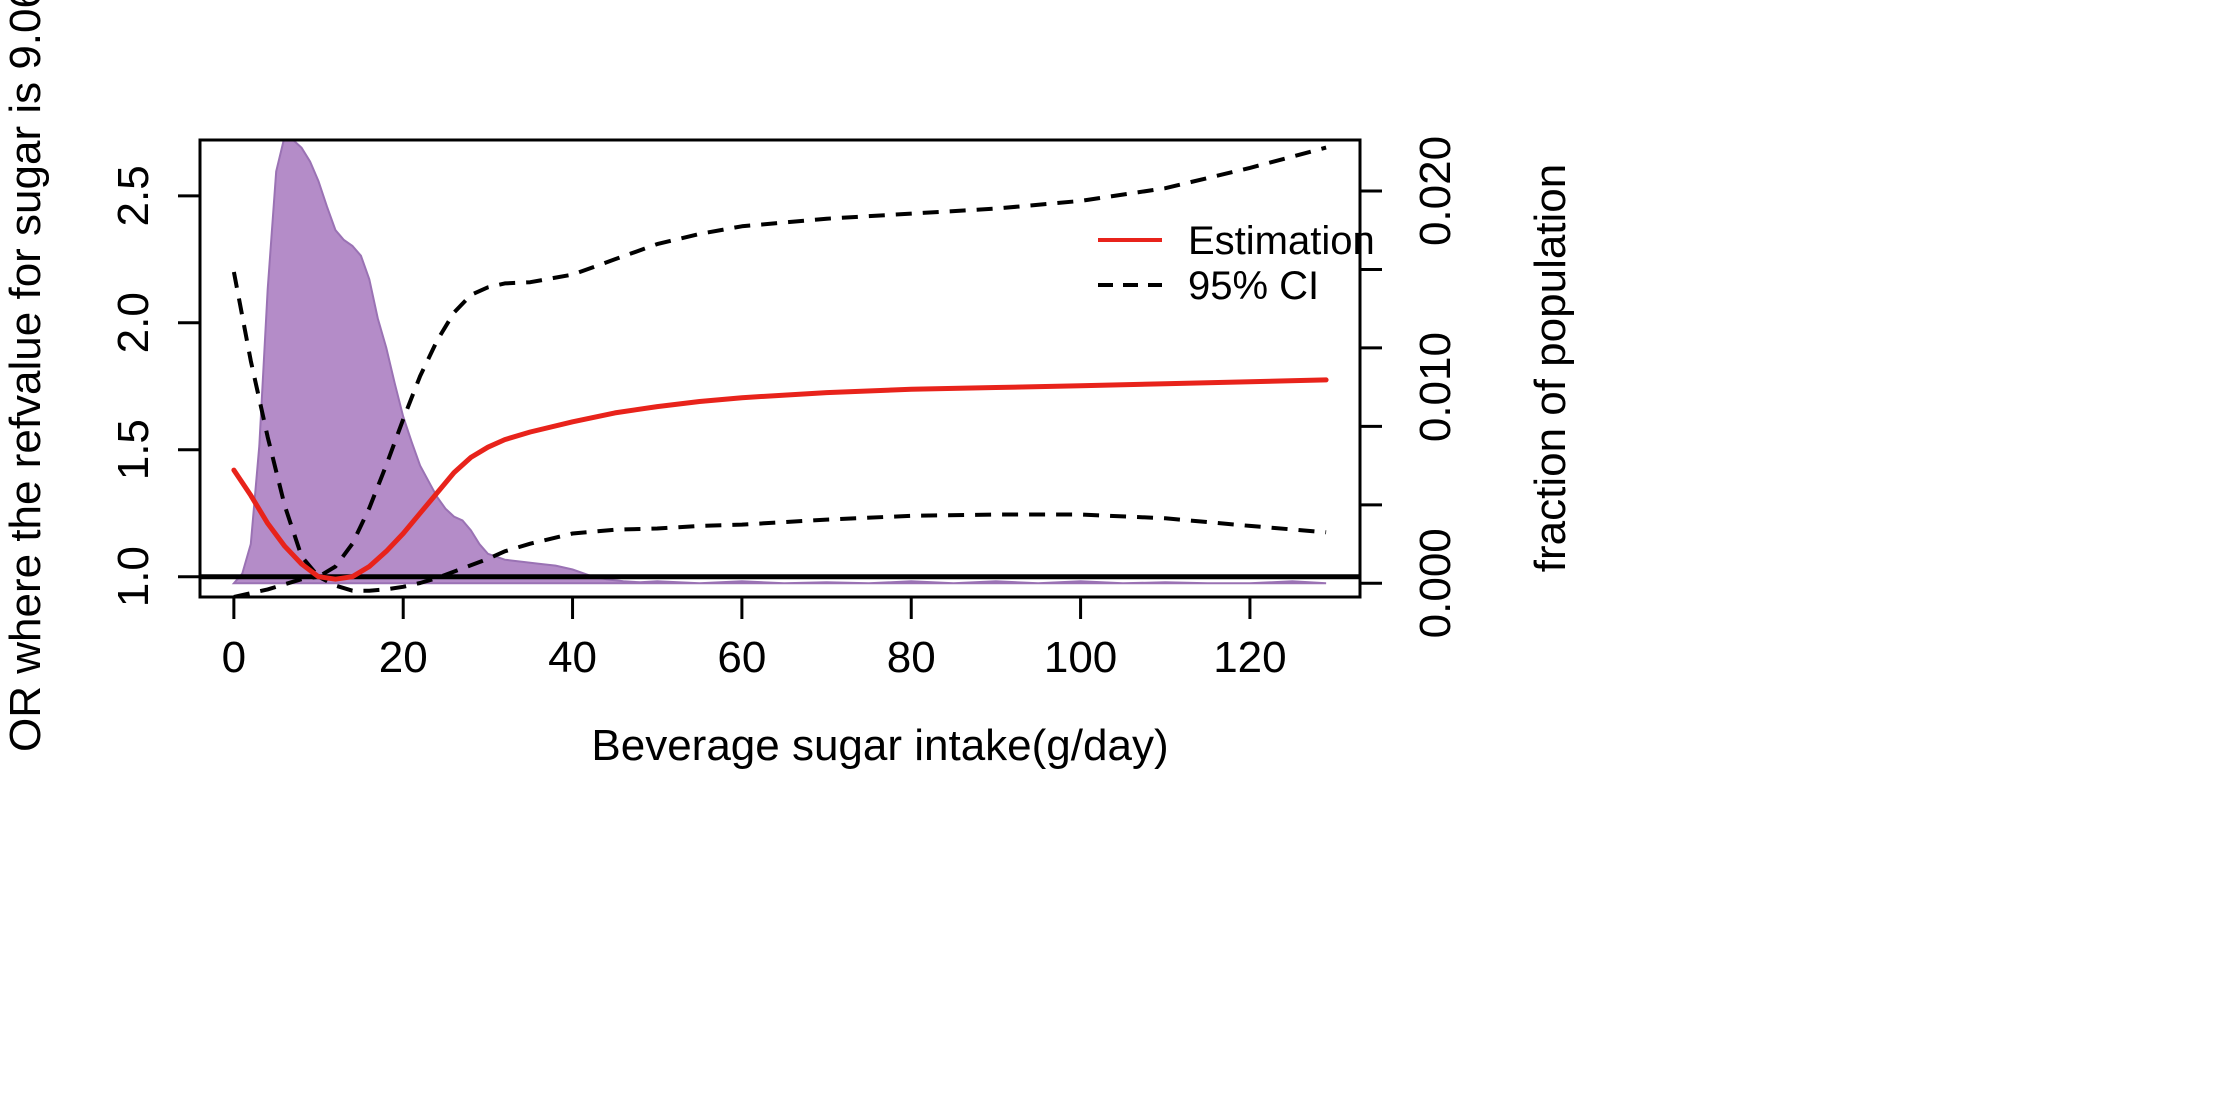 This screenshot has height=1098, width=2217. What do you see at coordinates (234, 657) in the screenshot?
I see `x-tick-label: 0` at bounding box center [234, 657].